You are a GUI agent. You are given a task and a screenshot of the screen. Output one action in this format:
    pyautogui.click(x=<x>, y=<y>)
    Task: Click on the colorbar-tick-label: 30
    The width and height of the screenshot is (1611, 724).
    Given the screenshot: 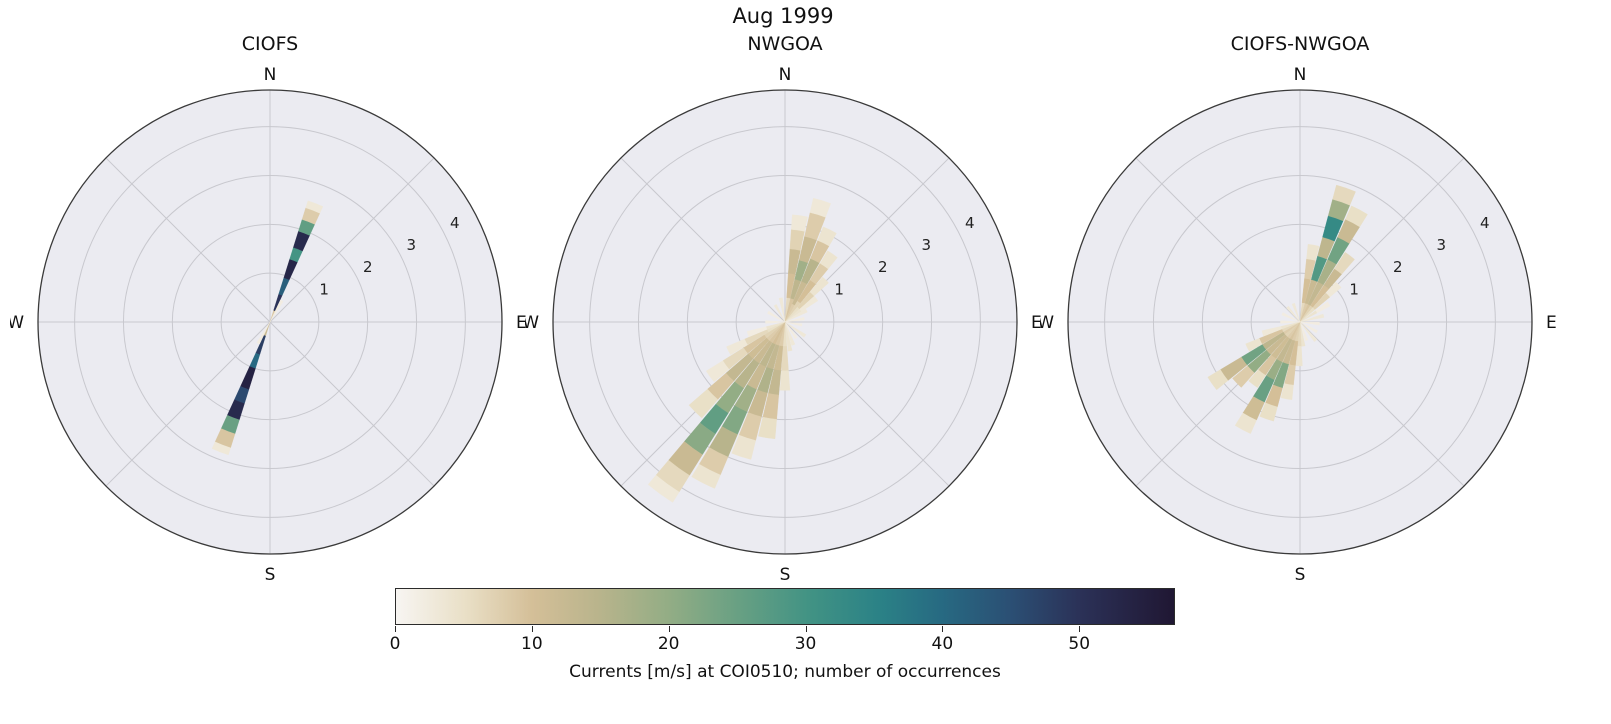 What is the action you would take?
    pyautogui.click(x=805, y=644)
    